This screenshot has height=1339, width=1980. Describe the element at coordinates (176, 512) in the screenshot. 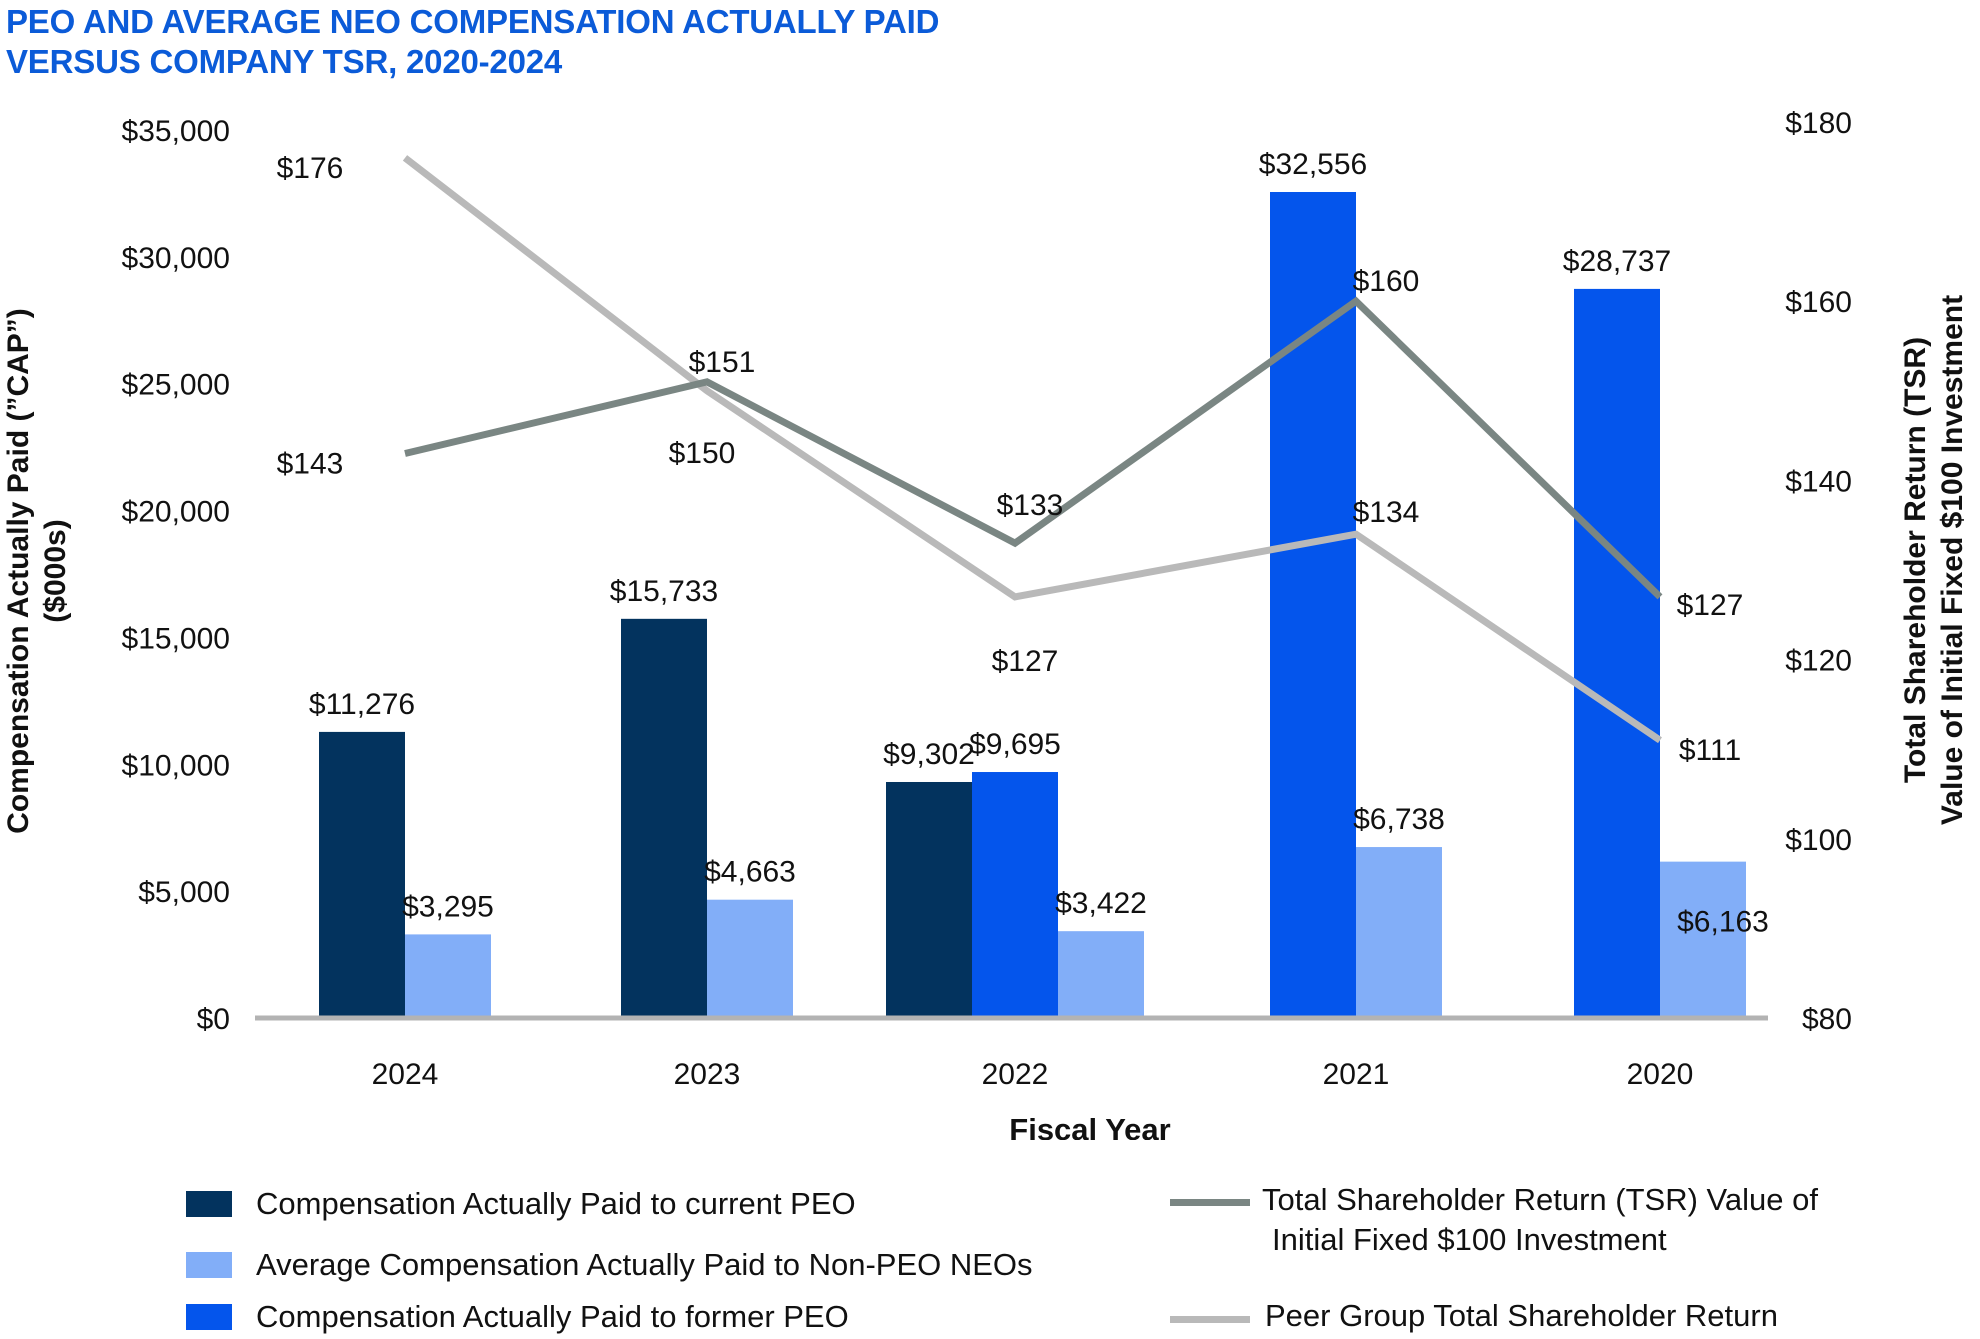

I see `y-tick-label: $20,000` at that location.